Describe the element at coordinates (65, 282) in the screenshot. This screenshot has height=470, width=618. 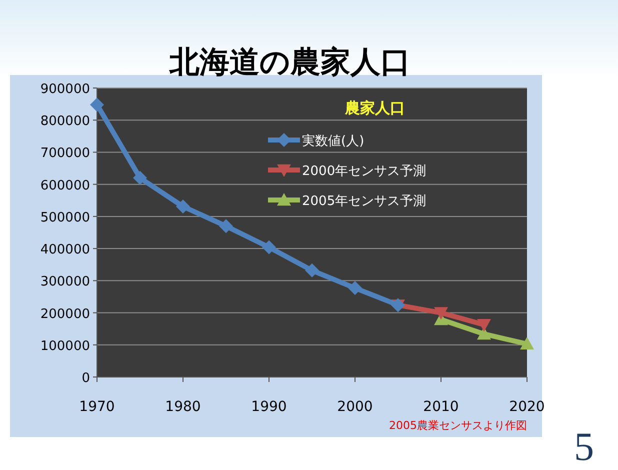
I see `y-tick-label: 300000` at that location.